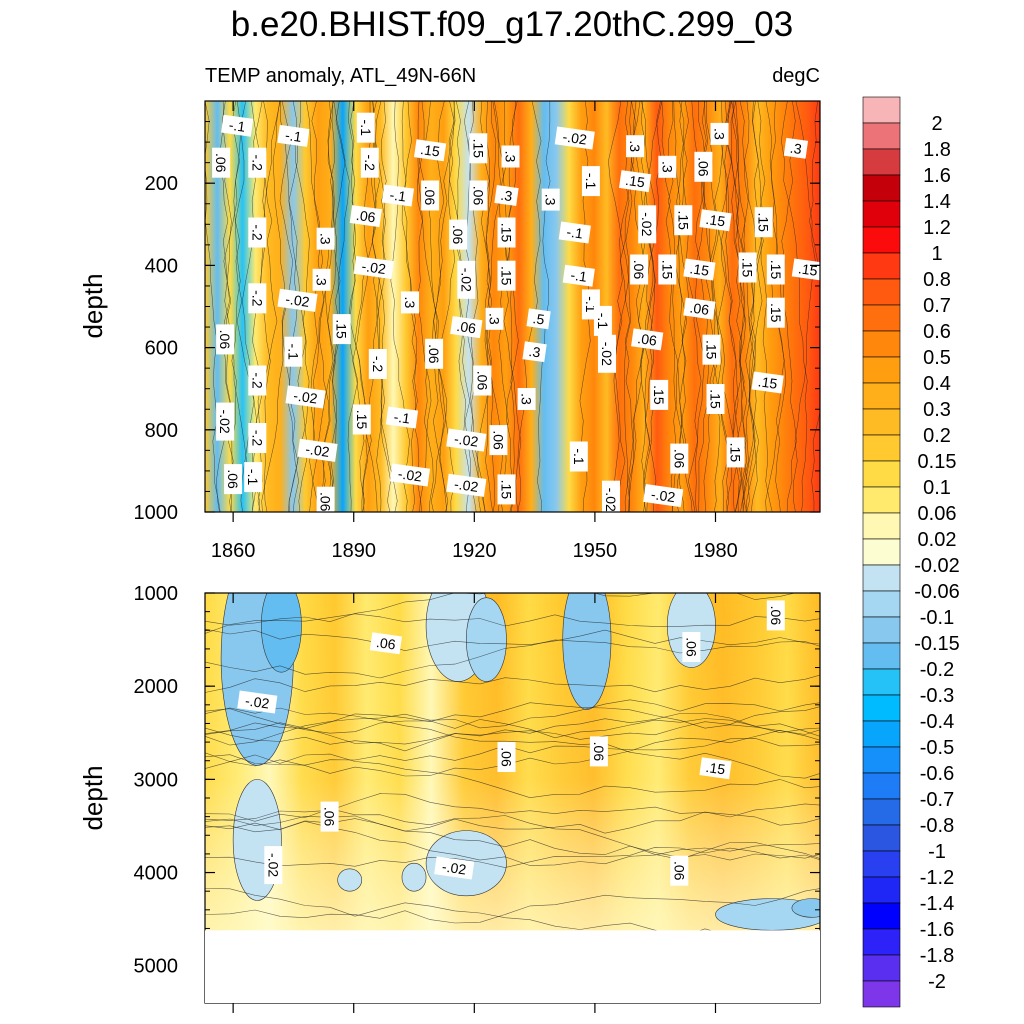 The width and height of the screenshot is (1024, 1024). I want to click on chart-subtitle-left: TEMP anomaly, ATL_49N-66N, so click(340, 76).